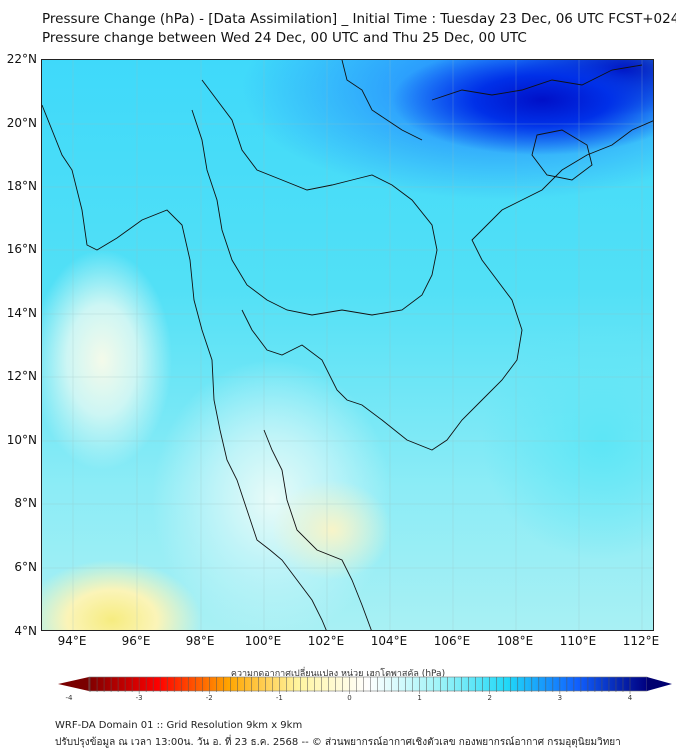 The height and width of the screenshot is (756, 676). What do you see at coordinates (659, 684) in the screenshot?
I see `colorbar-max-arrow` at bounding box center [659, 684].